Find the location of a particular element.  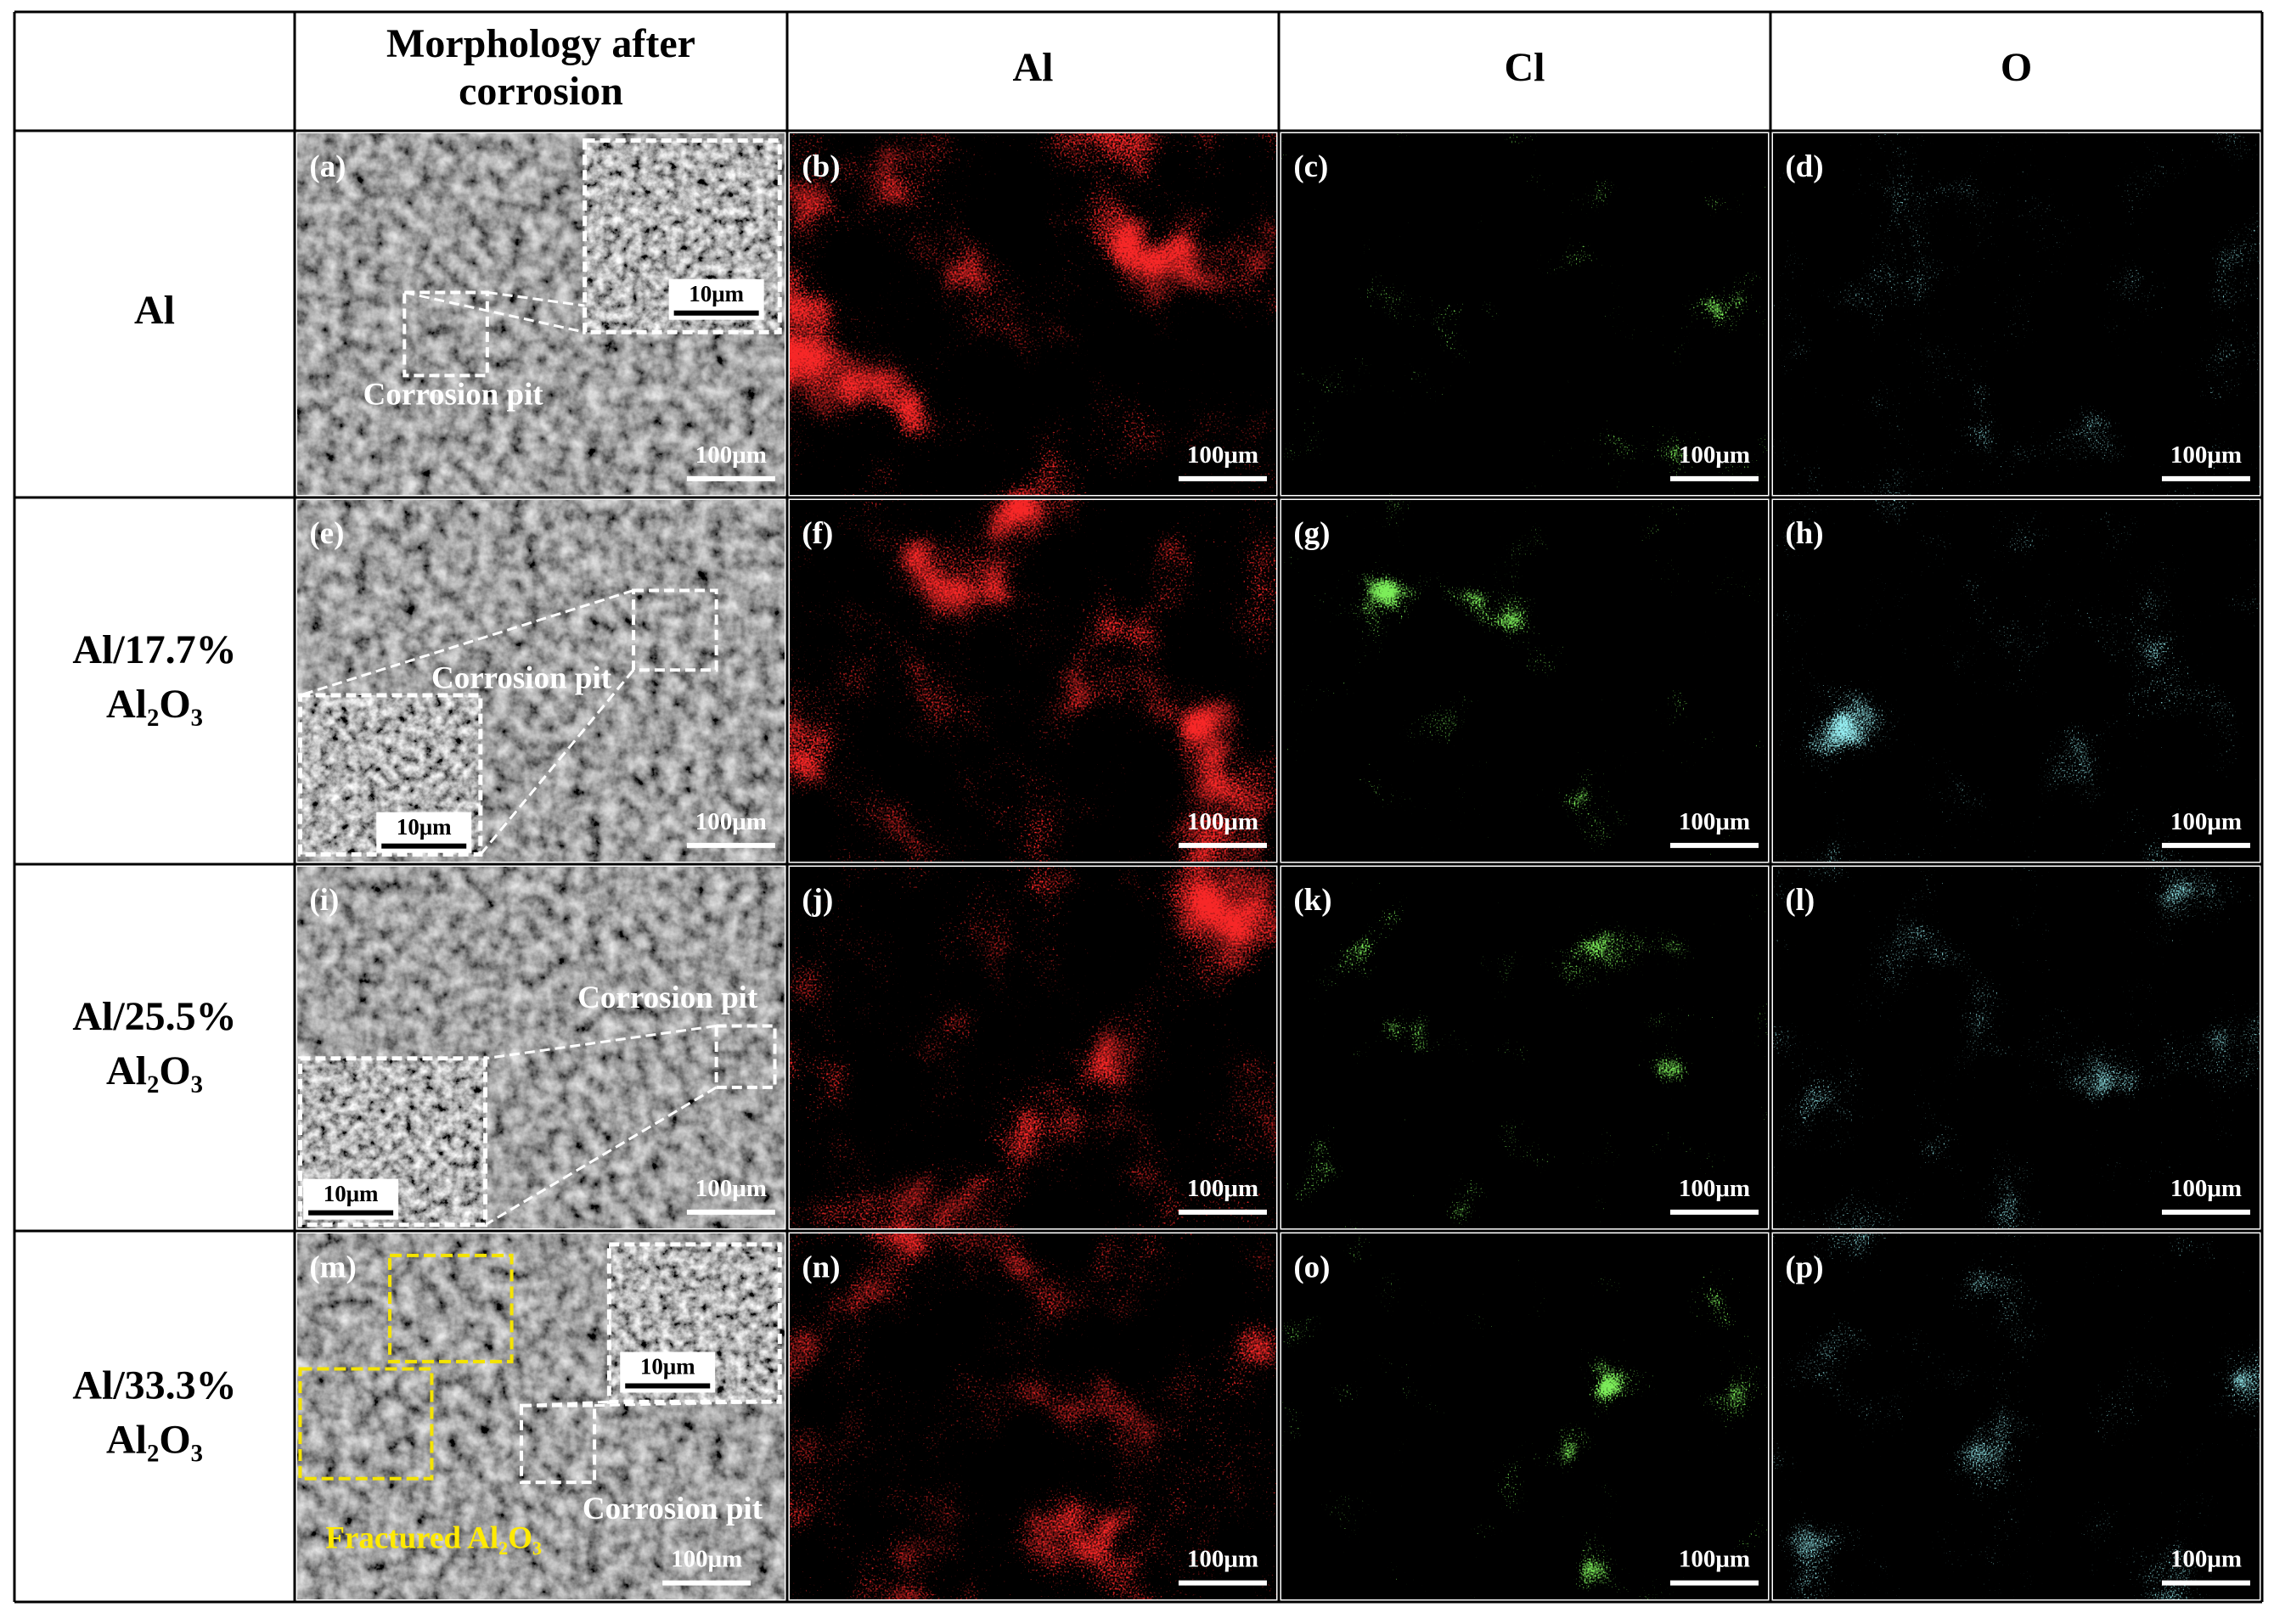

row-label: Al/17.7% is located at coordinates (154, 649).